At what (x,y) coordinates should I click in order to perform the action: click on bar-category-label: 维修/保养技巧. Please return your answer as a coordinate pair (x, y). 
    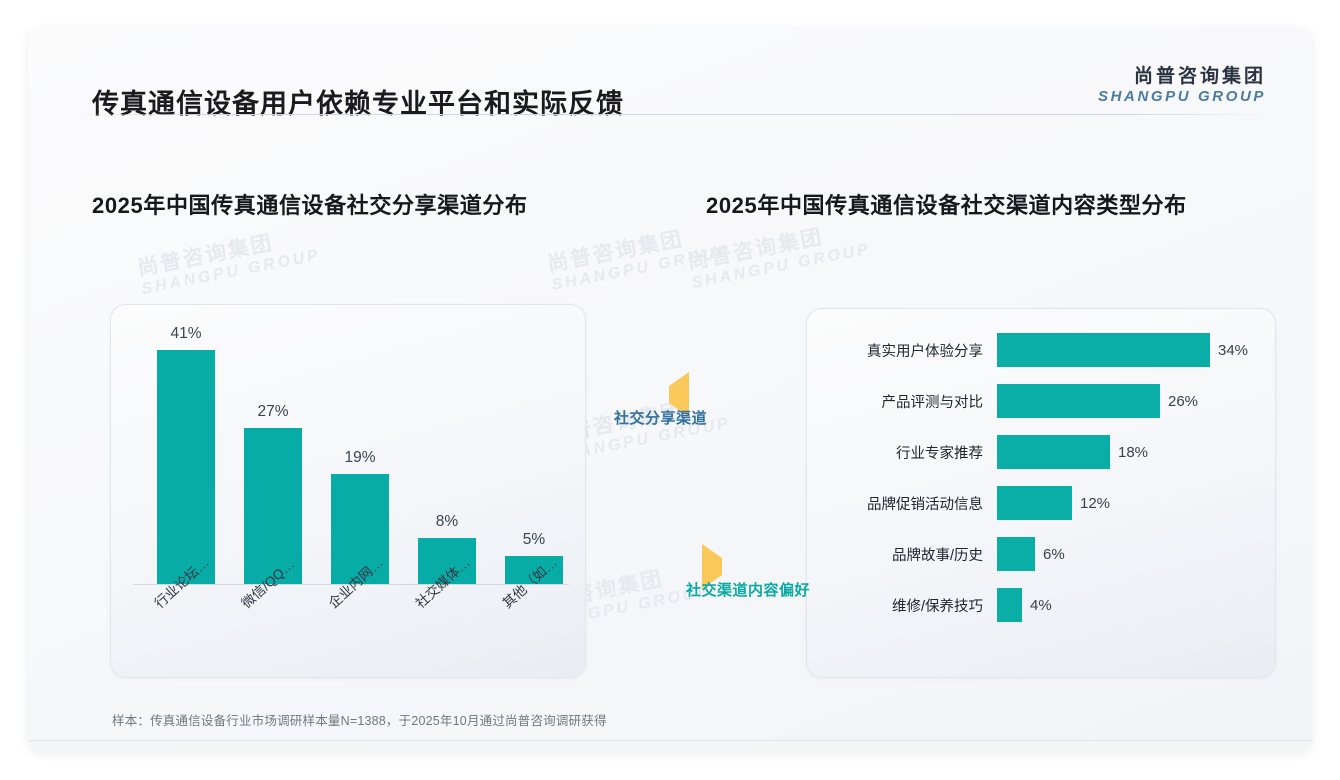
    Looking at the image, I should click on (937, 606).